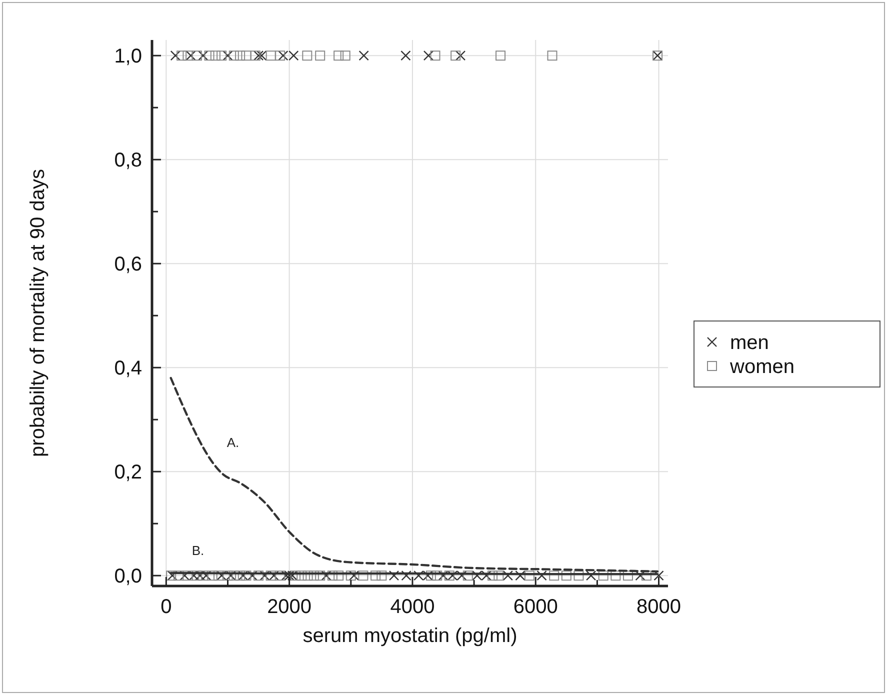 The width and height of the screenshot is (887, 695). Describe the element at coordinates (128, 473) in the screenshot. I see `y-tick-label: 0,2` at that location.